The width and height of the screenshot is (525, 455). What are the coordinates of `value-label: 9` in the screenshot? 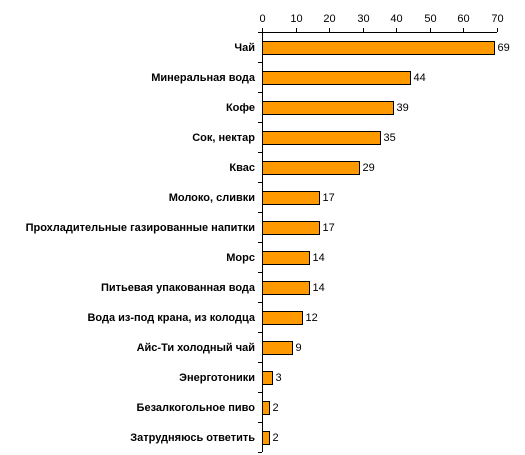 It's located at (299, 348).